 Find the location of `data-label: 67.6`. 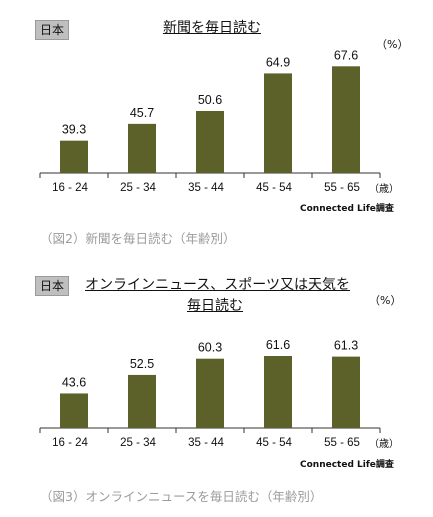

data-label: 67.6 is located at coordinates (346, 55).